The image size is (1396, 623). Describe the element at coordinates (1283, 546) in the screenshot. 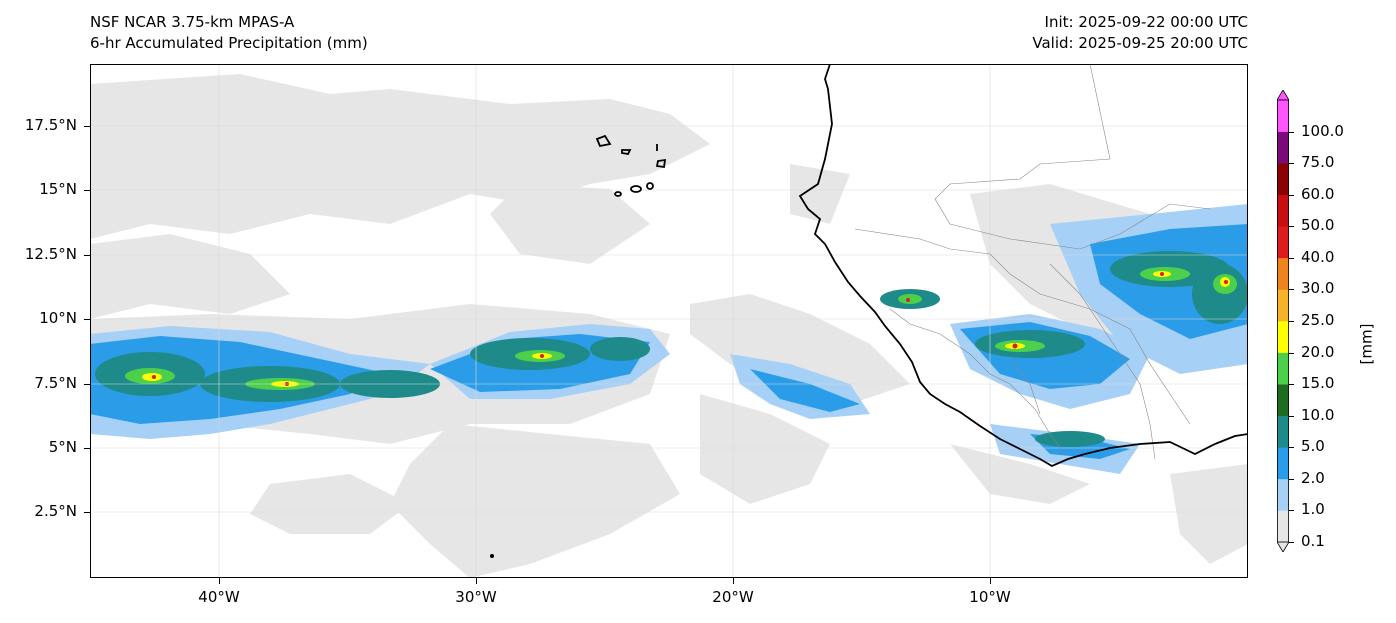

I see `colorbar-min-extend` at that location.